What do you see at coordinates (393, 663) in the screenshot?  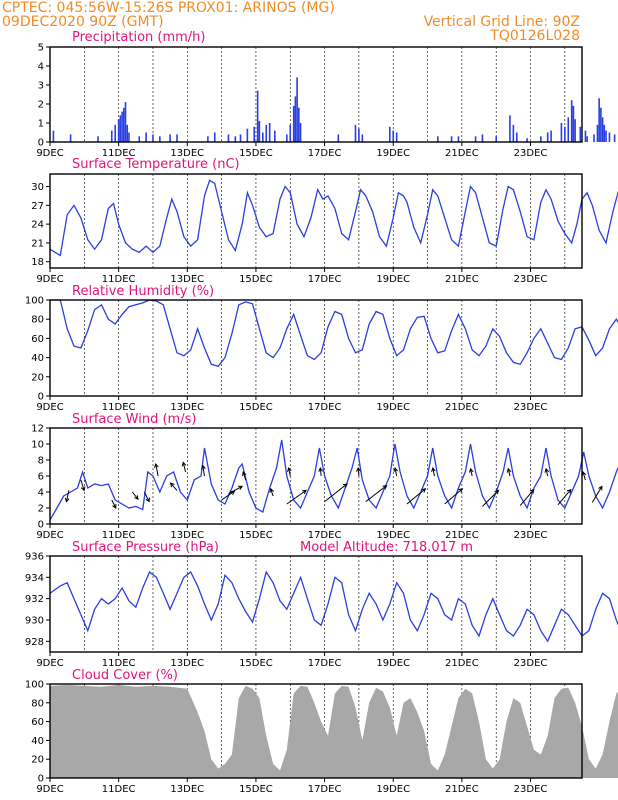 I see `pressure-x-tick-label: 19DEC` at bounding box center [393, 663].